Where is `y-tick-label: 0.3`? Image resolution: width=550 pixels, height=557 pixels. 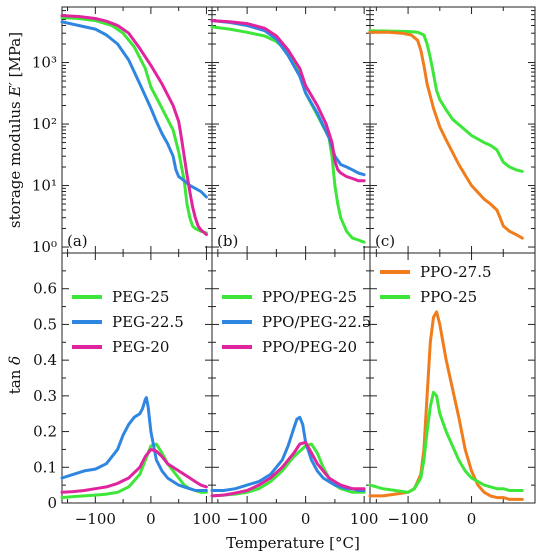 y-tick-label: 0.3 is located at coordinates (45, 396).